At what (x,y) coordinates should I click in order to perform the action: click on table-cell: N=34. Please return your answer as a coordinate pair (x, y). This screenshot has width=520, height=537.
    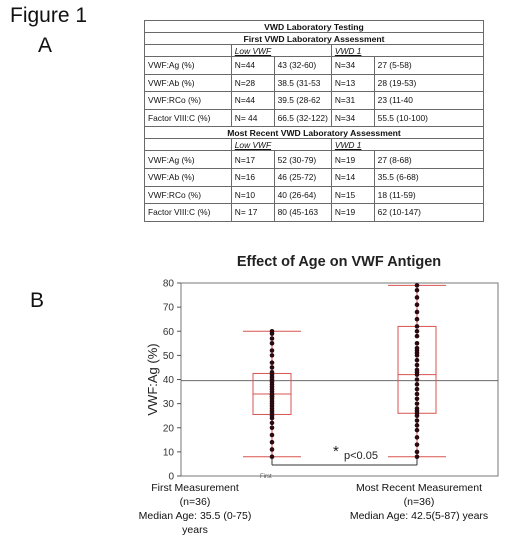
    Looking at the image, I should click on (352, 118).